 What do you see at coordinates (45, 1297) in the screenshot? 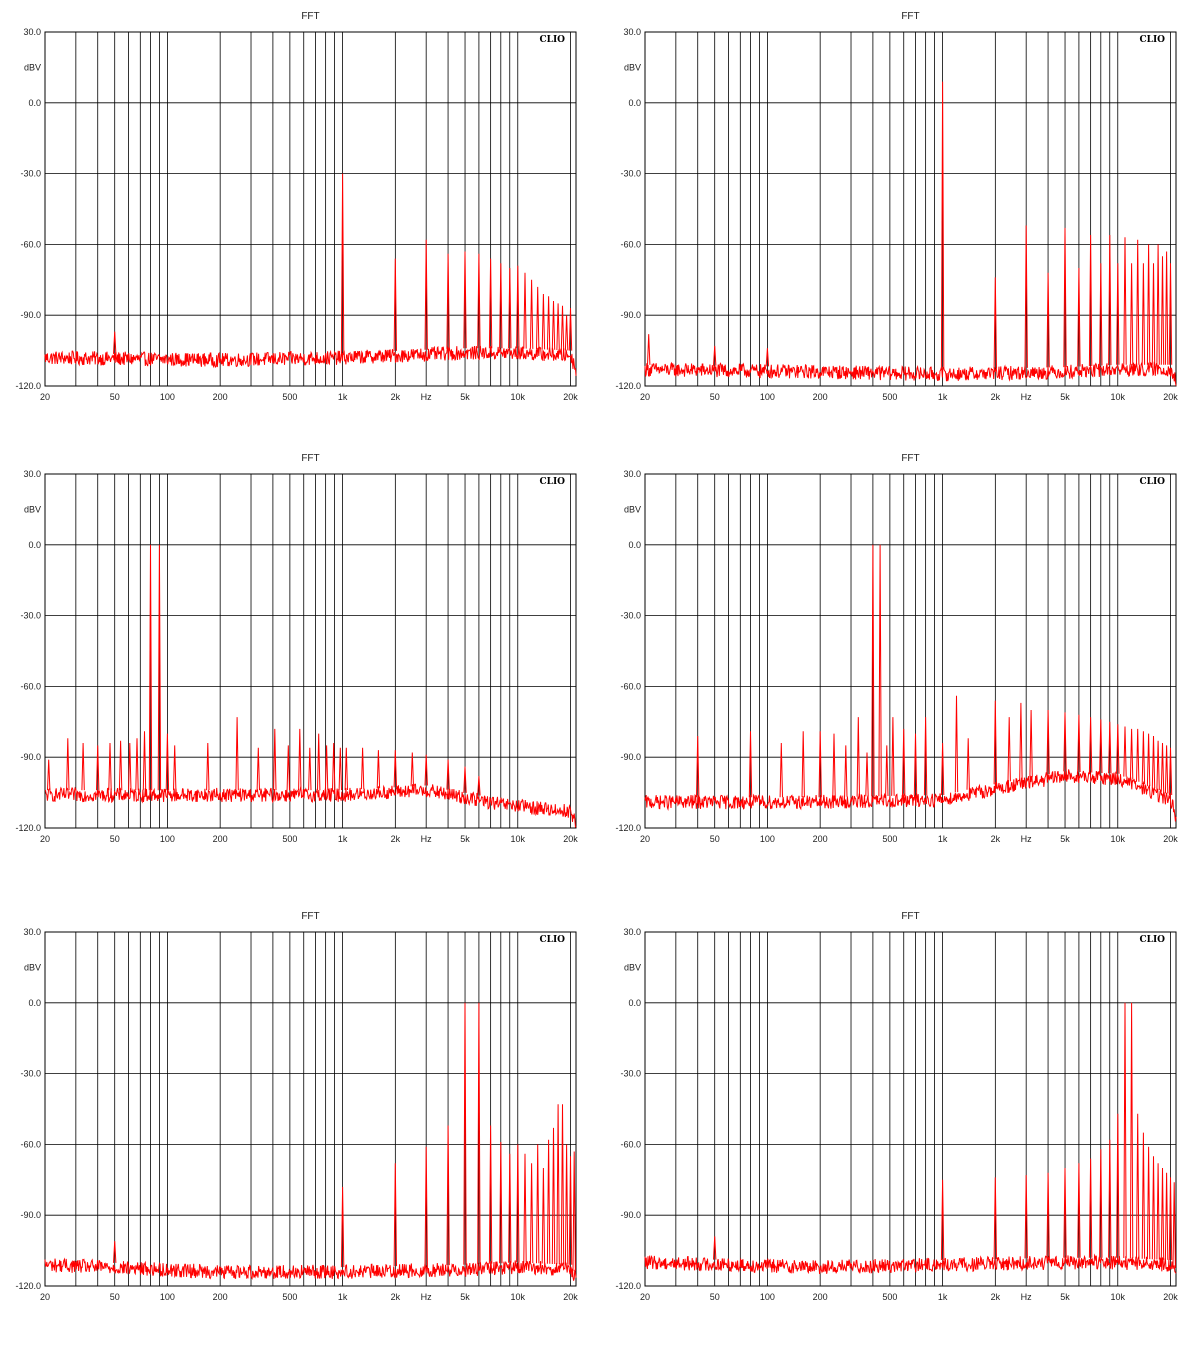
I see `x-tick-label: 20` at bounding box center [45, 1297].